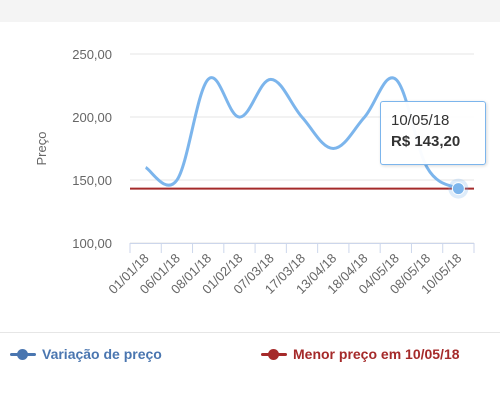  Describe the element at coordinates (250, 332) in the screenshot. I see `legend-divider` at that location.